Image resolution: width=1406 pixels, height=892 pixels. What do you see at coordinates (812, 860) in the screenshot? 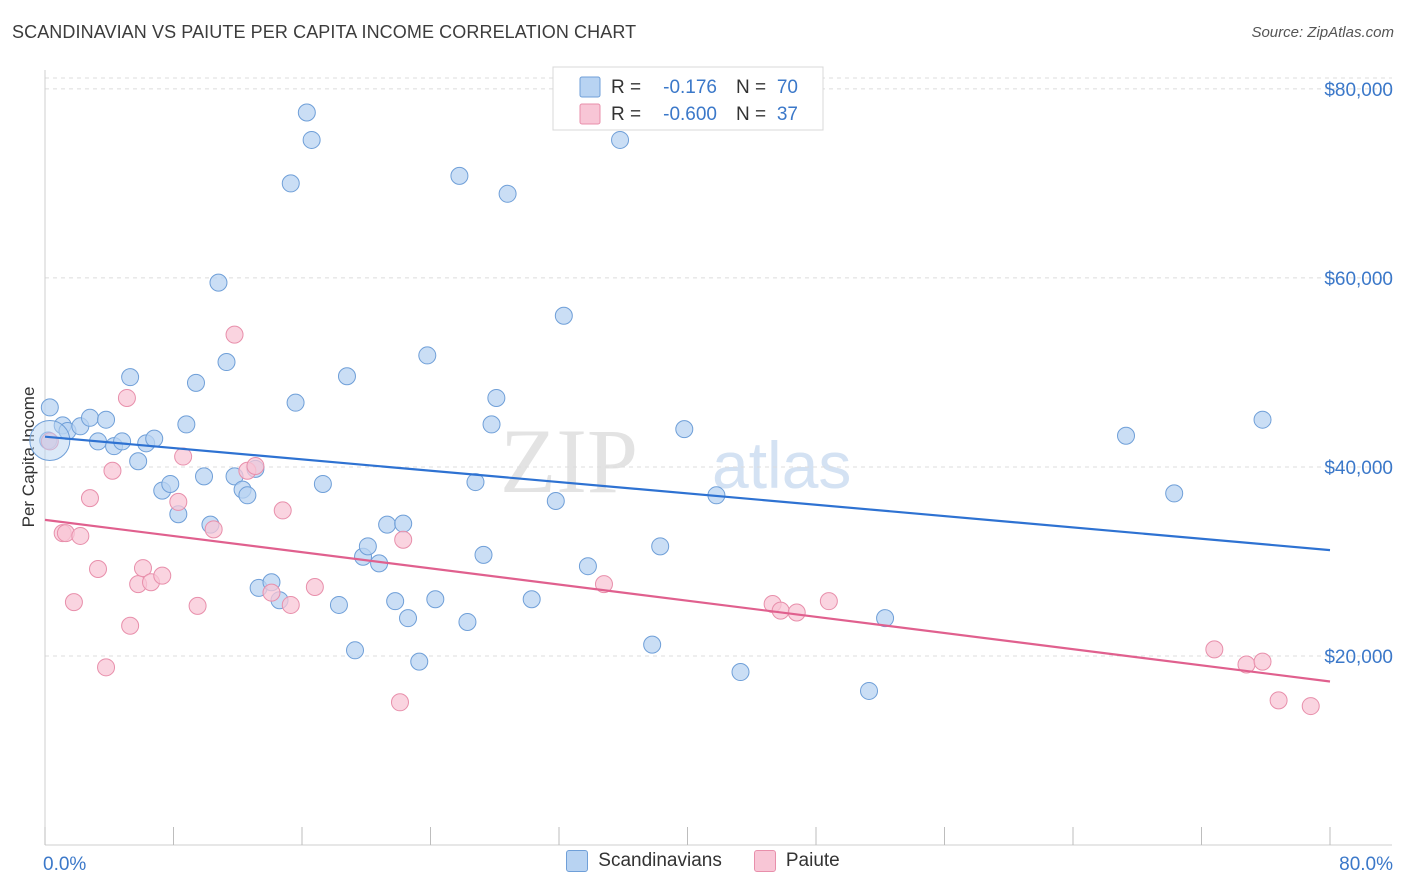
I see `legend-label-paiute: Paiute` at bounding box center [812, 860].